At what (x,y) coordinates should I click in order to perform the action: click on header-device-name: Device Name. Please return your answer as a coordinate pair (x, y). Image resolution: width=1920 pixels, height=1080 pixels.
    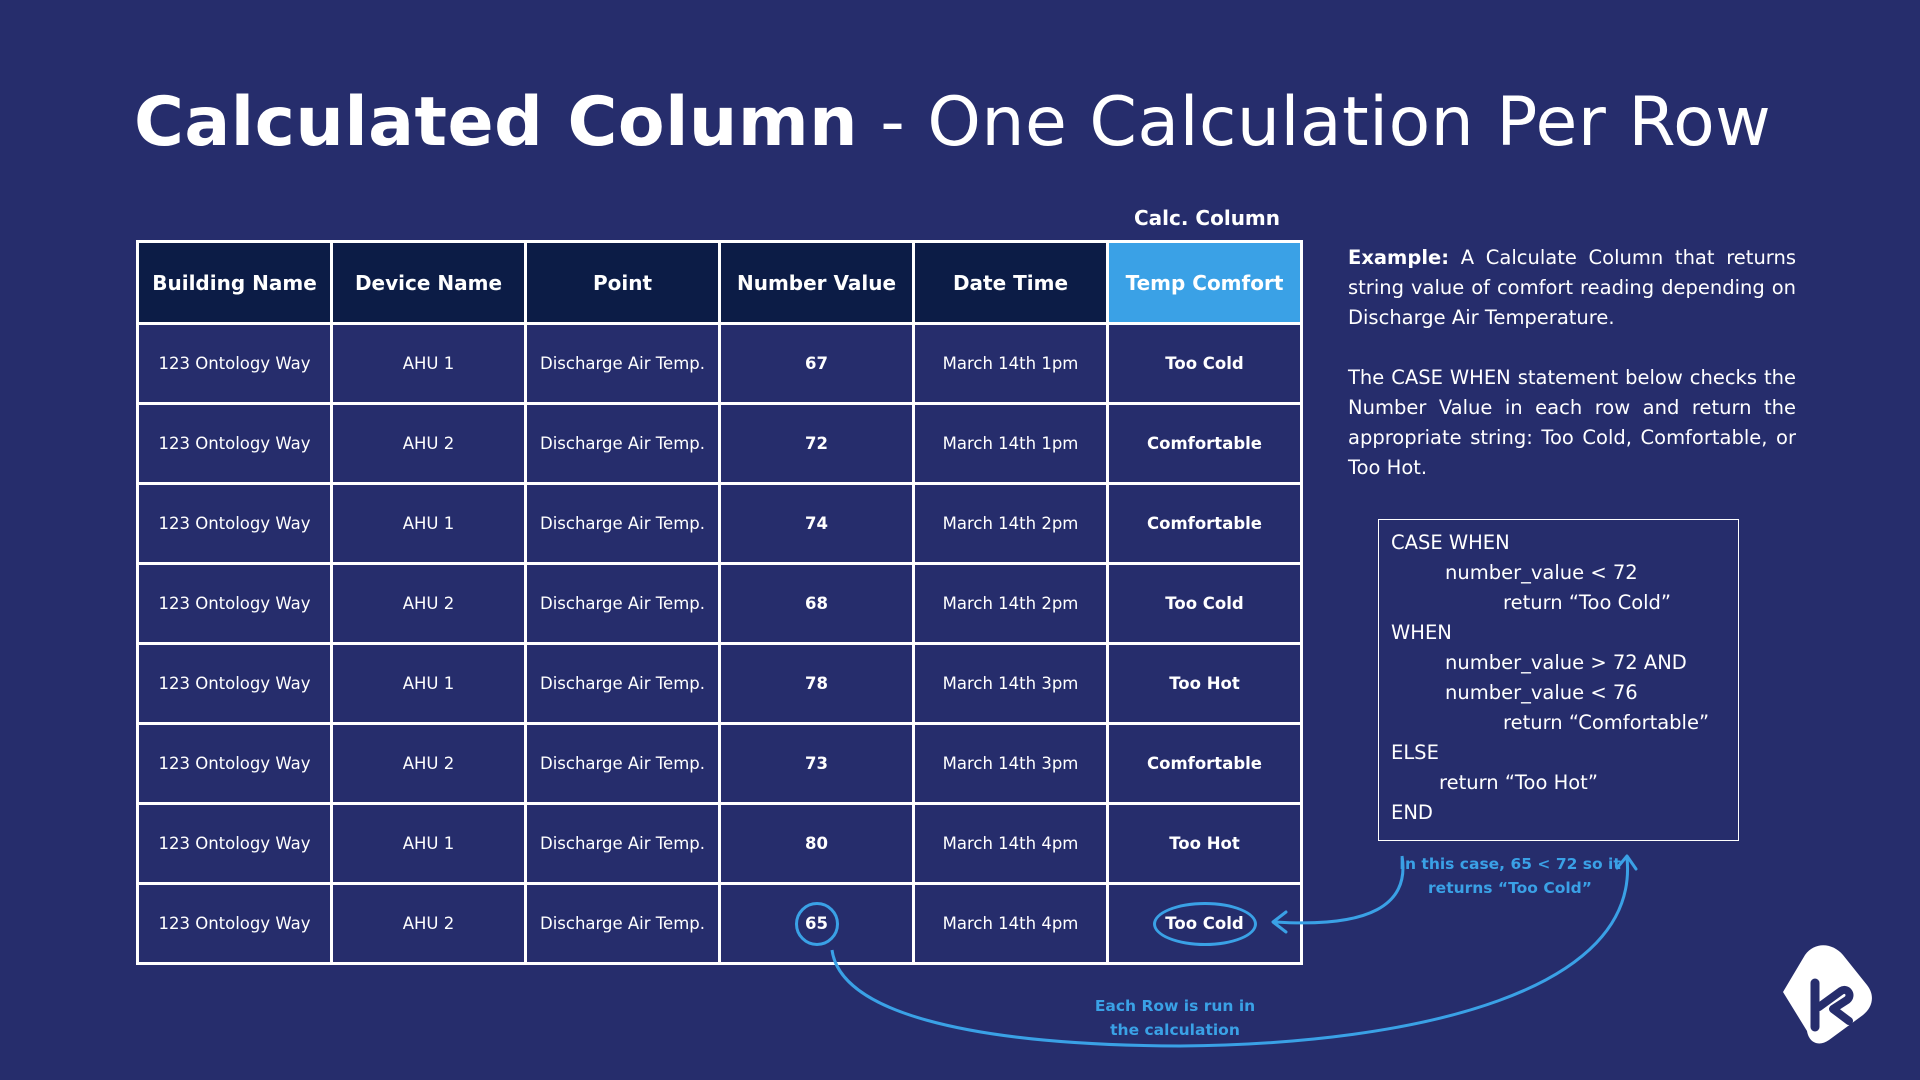
    Looking at the image, I should click on (428, 282).